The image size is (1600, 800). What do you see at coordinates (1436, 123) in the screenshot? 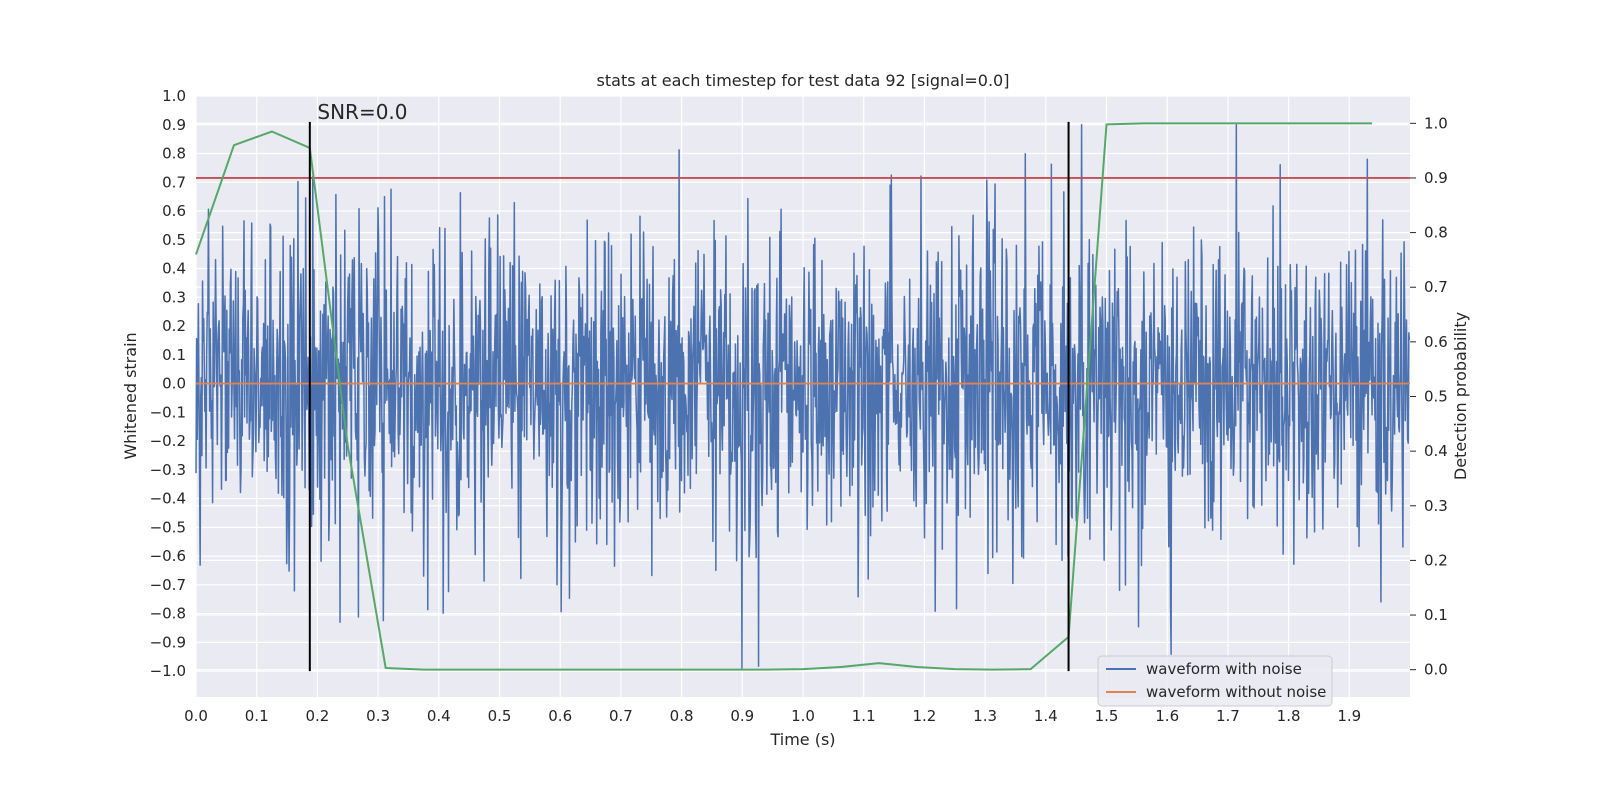
I see `y2-tick-label: 1.0` at bounding box center [1436, 123].